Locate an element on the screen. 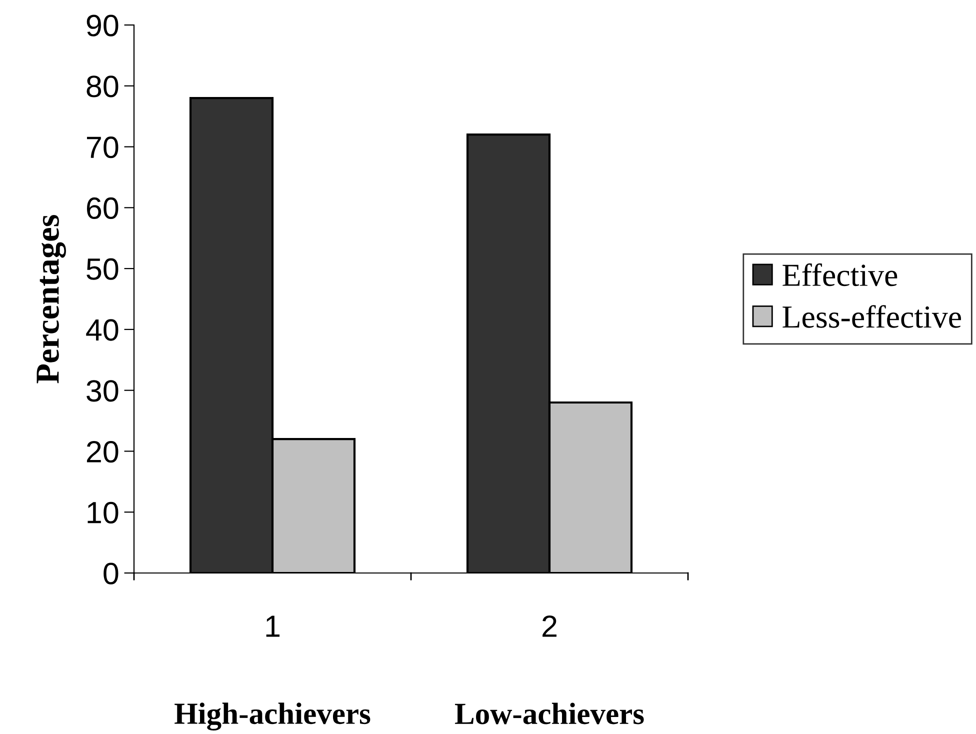  text: Low-achievers is located at coordinates (549, 713).